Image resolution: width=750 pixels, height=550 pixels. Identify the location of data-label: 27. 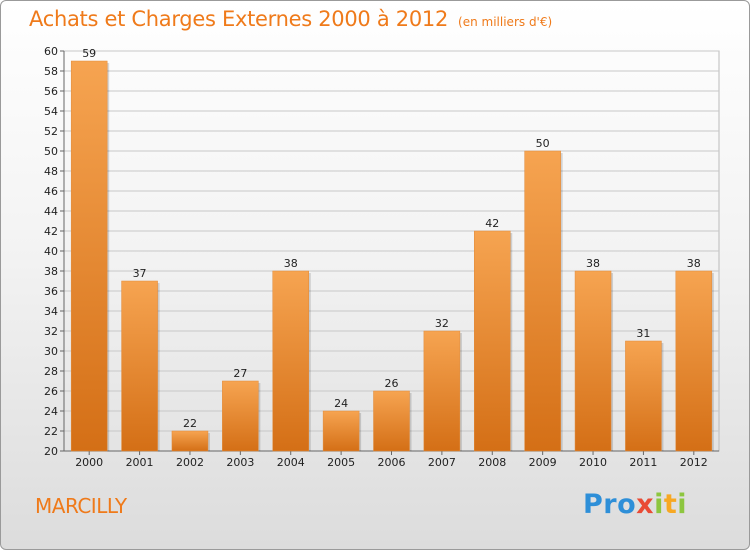
(240, 373).